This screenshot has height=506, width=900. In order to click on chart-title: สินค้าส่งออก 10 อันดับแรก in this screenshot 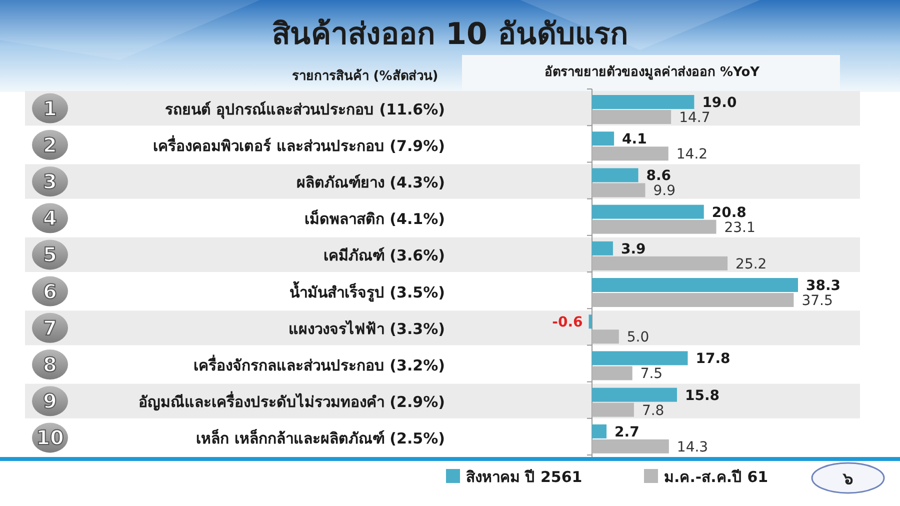, I will do `click(450, 34)`.